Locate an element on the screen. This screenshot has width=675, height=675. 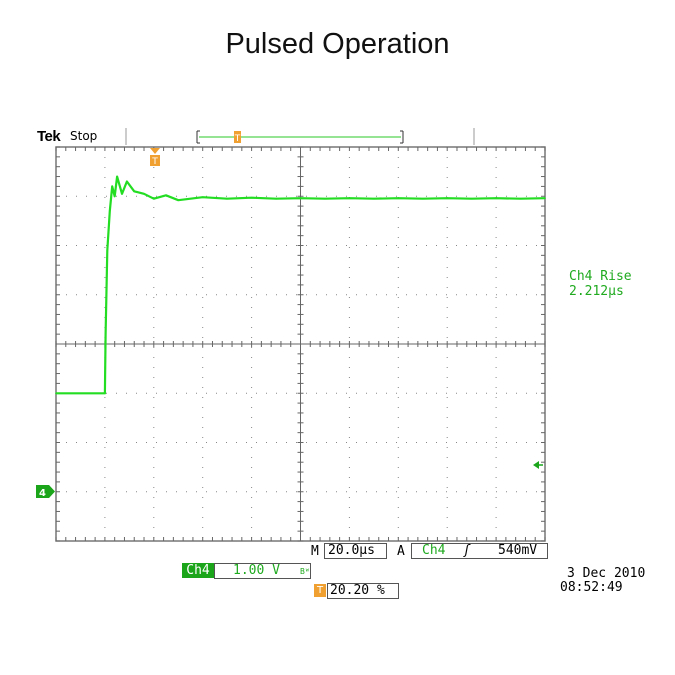
measurement-value: 2.212µs is located at coordinates (596, 291).